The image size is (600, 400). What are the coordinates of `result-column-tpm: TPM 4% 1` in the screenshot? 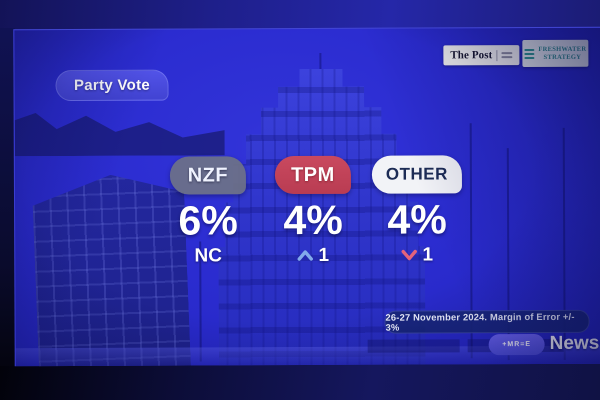 It's located at (313, 210).